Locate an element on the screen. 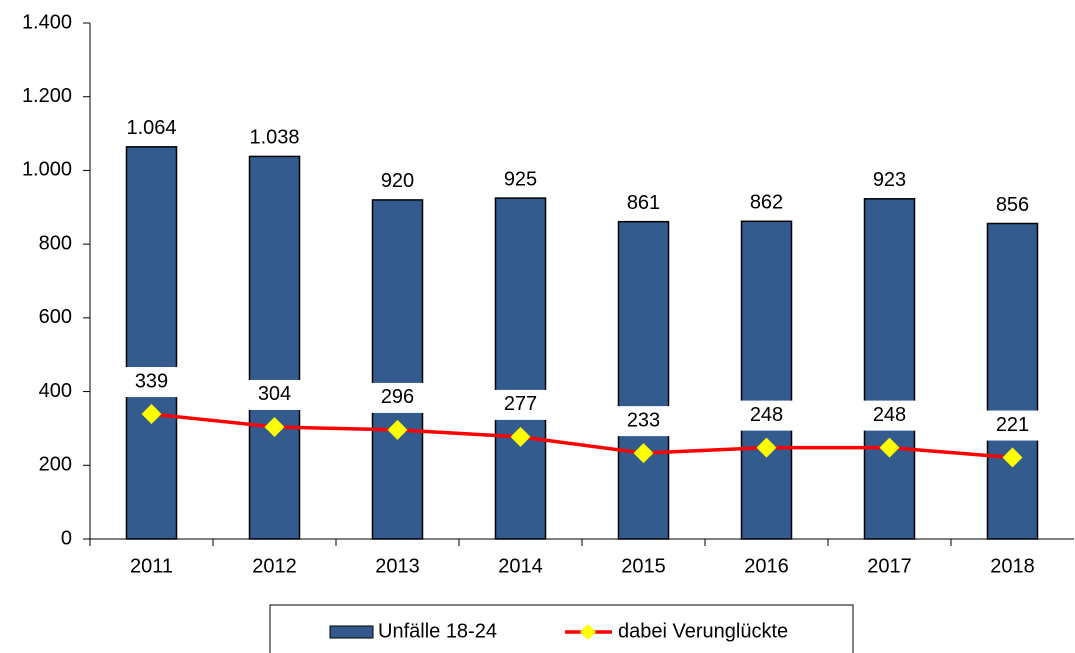 This screenshot has height=653, width=1075. y-tick-label: 1.400 is located at coordinates (47, 22).